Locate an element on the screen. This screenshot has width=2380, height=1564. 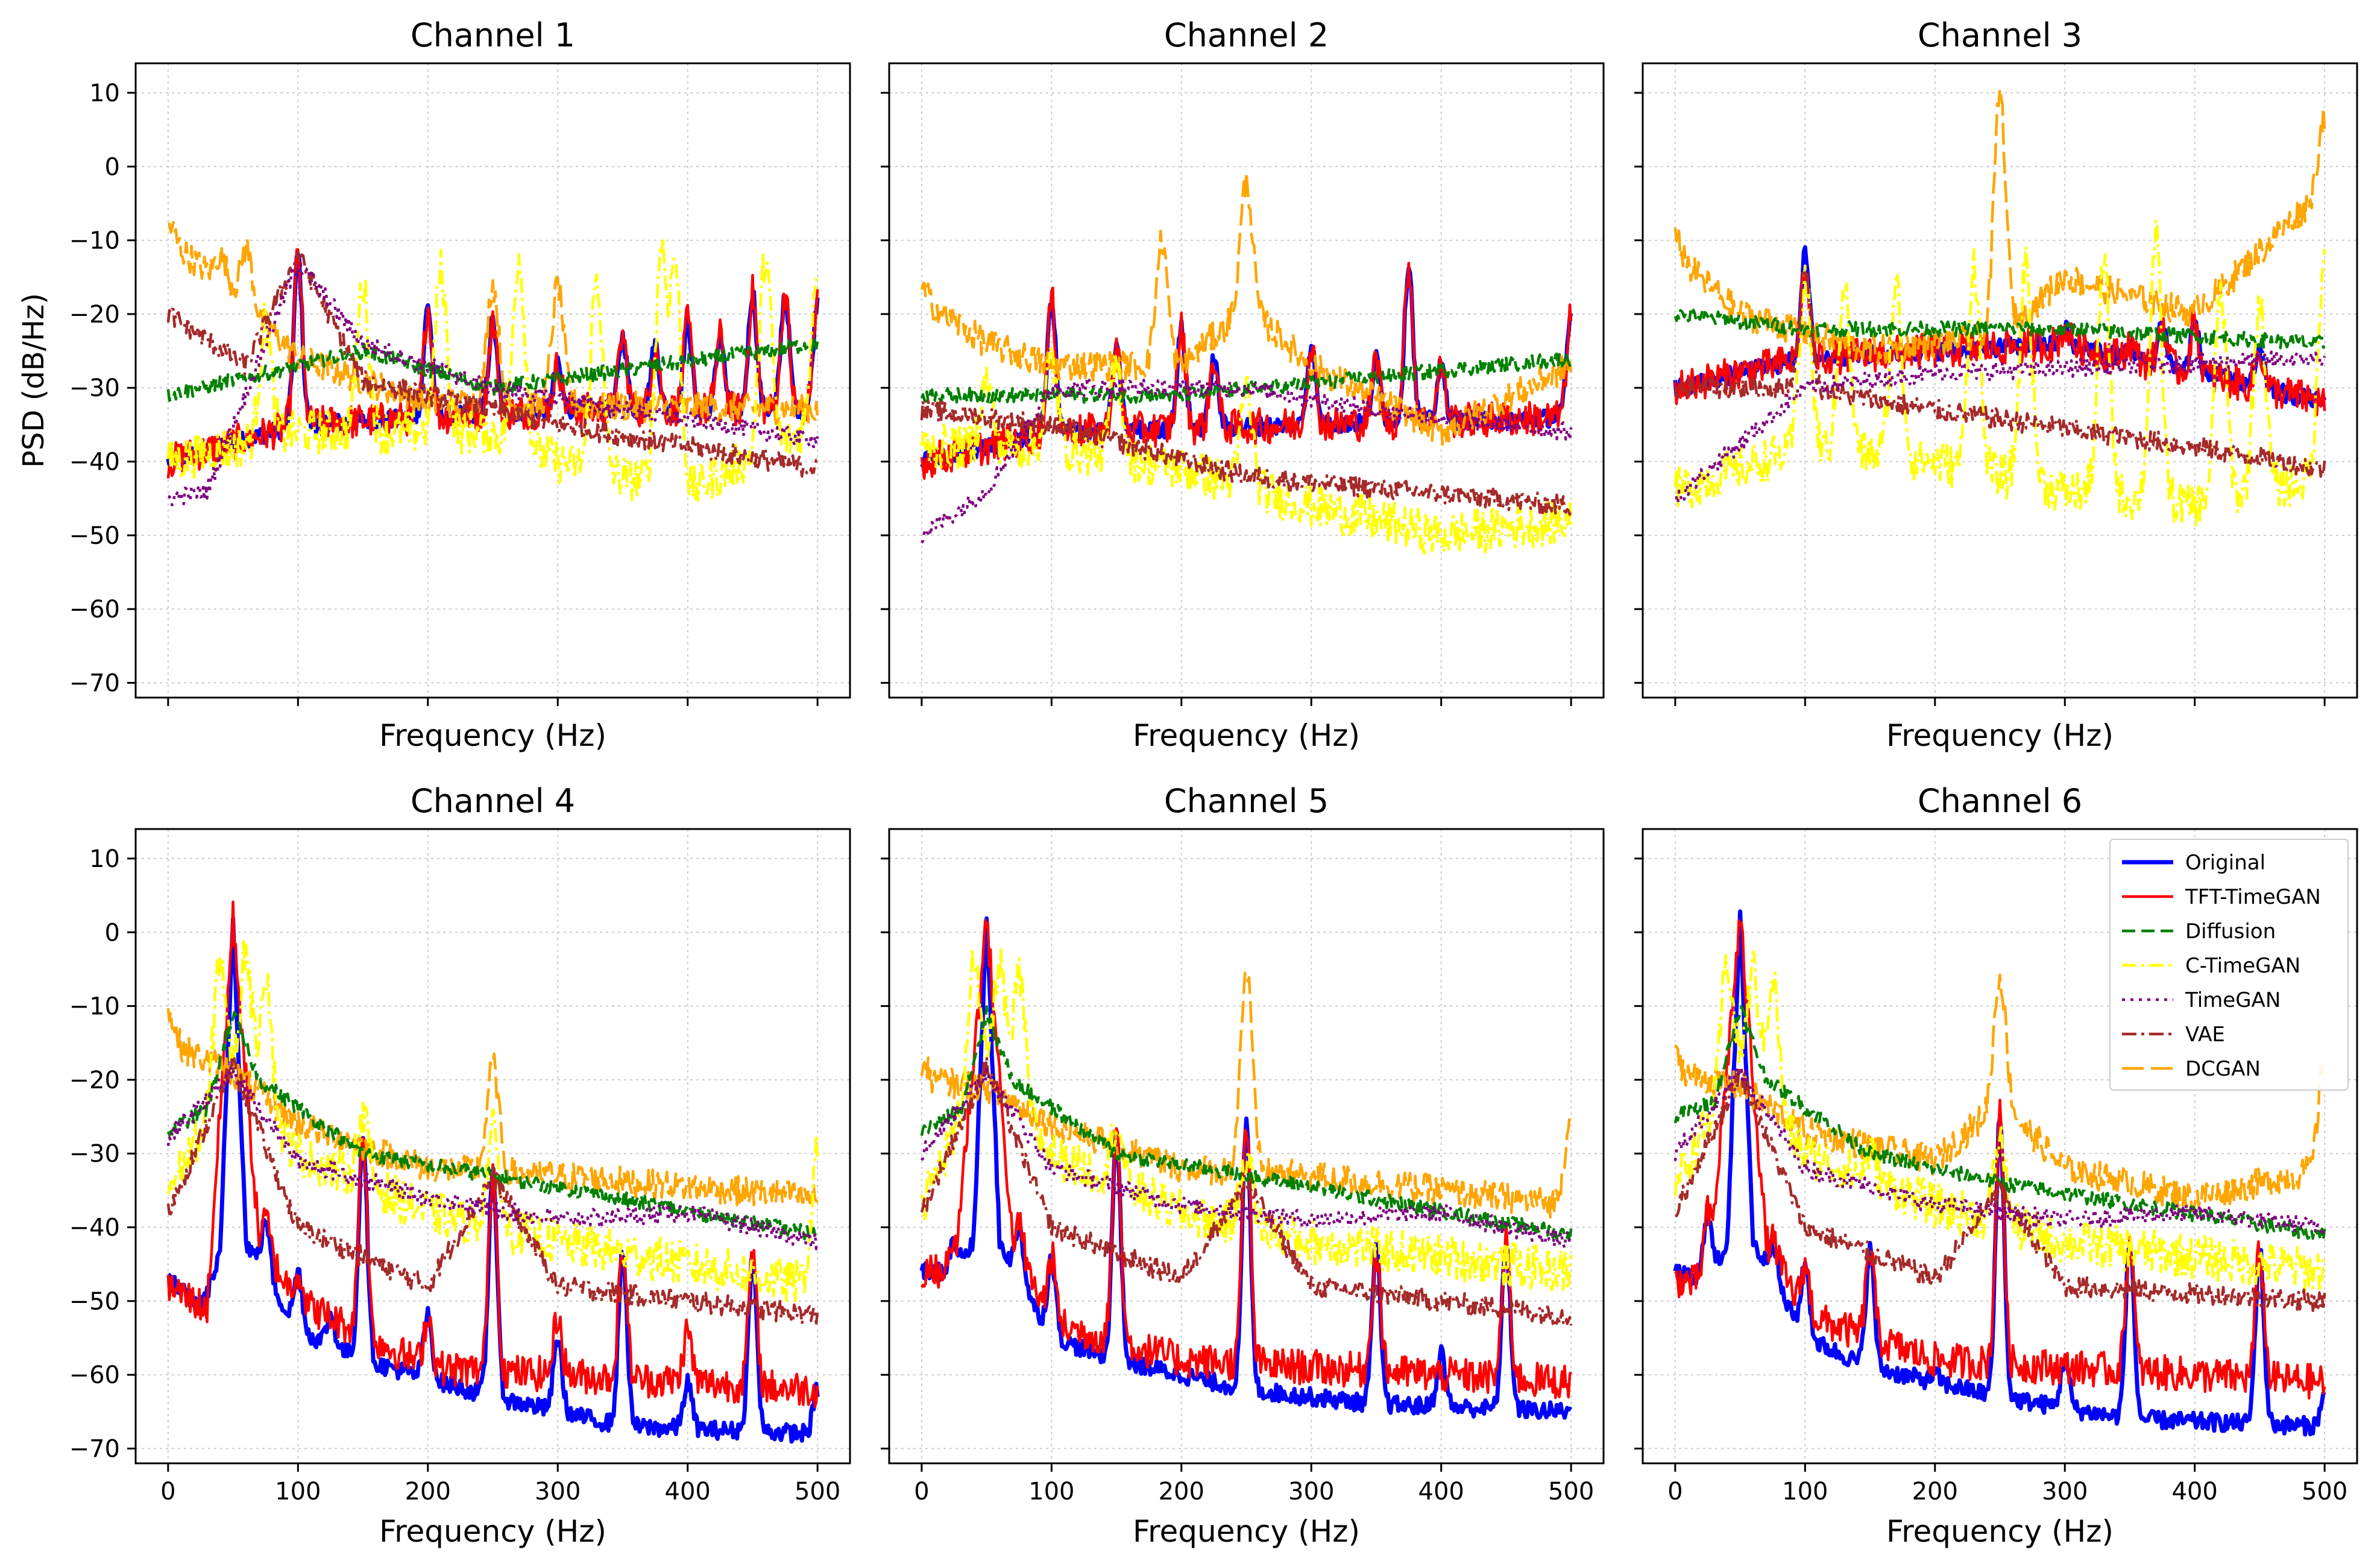
legend-label: DCGAN is located at coordinates (2223, 1069).